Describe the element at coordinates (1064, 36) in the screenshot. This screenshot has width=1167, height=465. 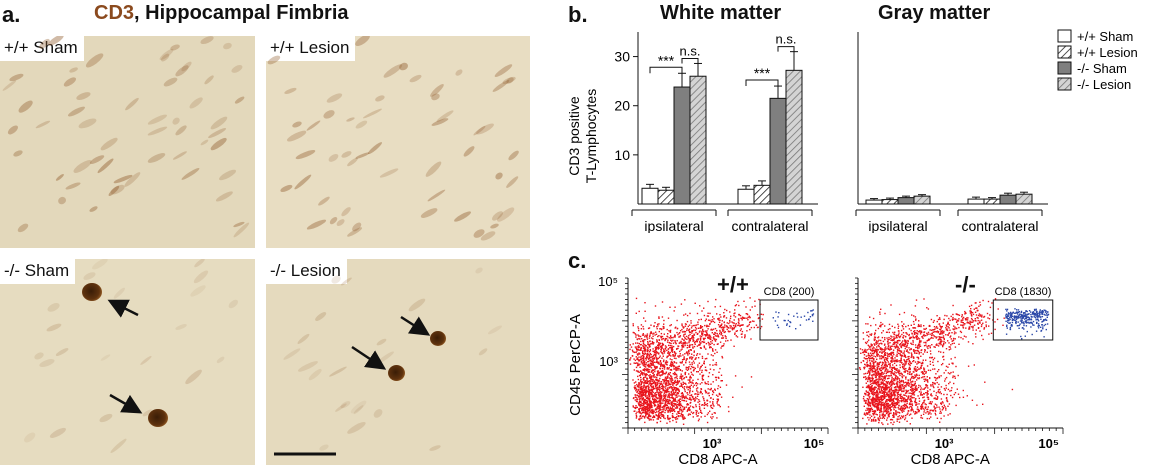
I see `legend-swatch` at that location.